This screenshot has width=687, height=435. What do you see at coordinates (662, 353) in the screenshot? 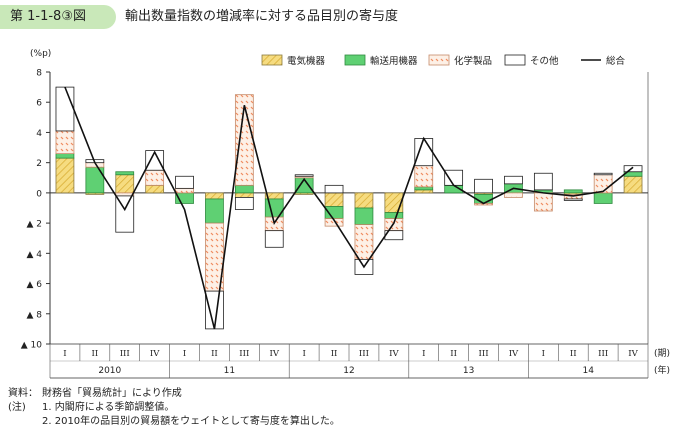
I see `period-label: (期)` at bounding box center [662, 353].